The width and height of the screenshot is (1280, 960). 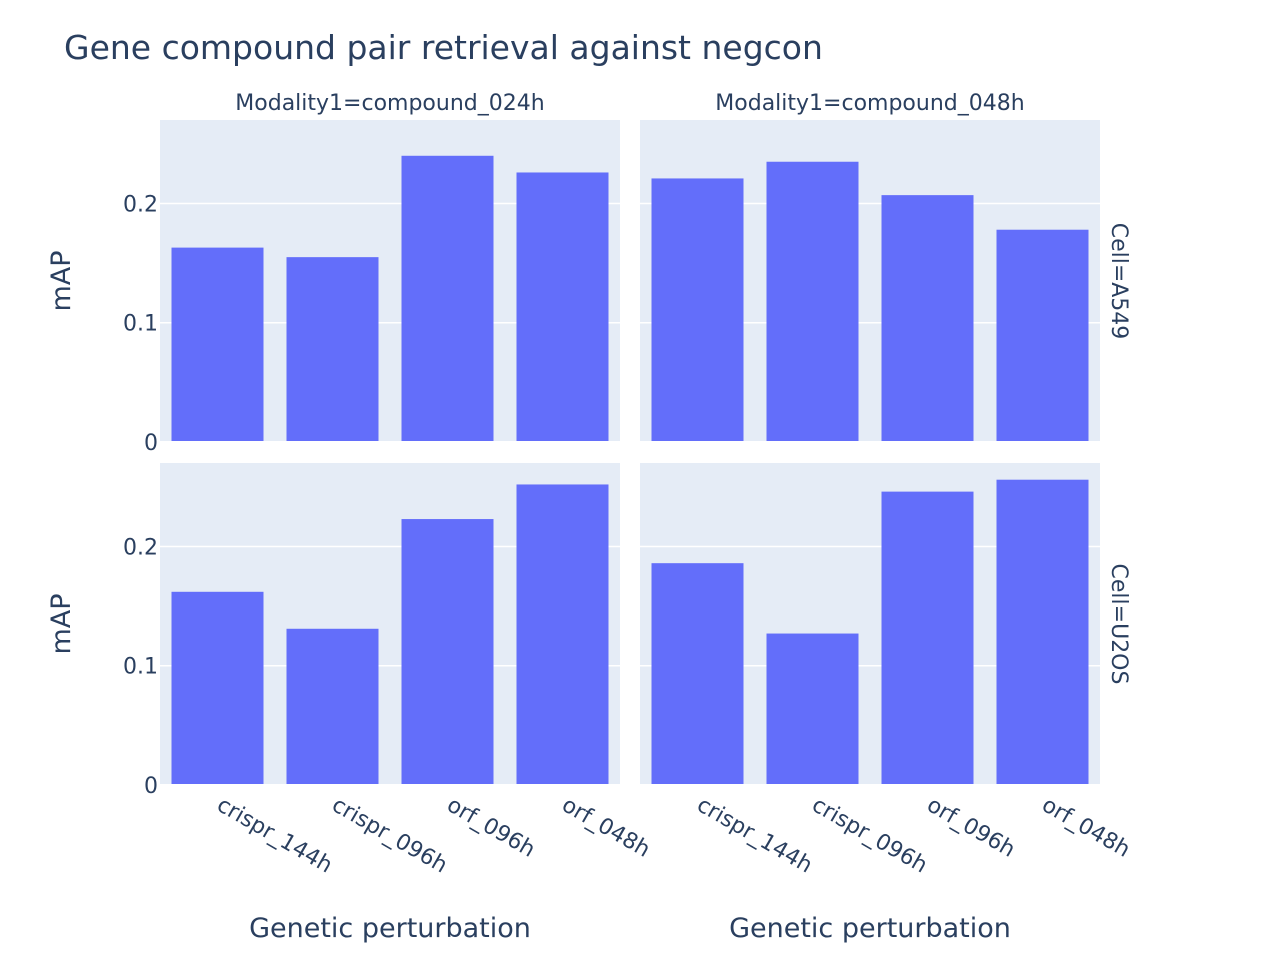 I want to click on y-axis-title-2: mAP, so click(x=61, y=623).